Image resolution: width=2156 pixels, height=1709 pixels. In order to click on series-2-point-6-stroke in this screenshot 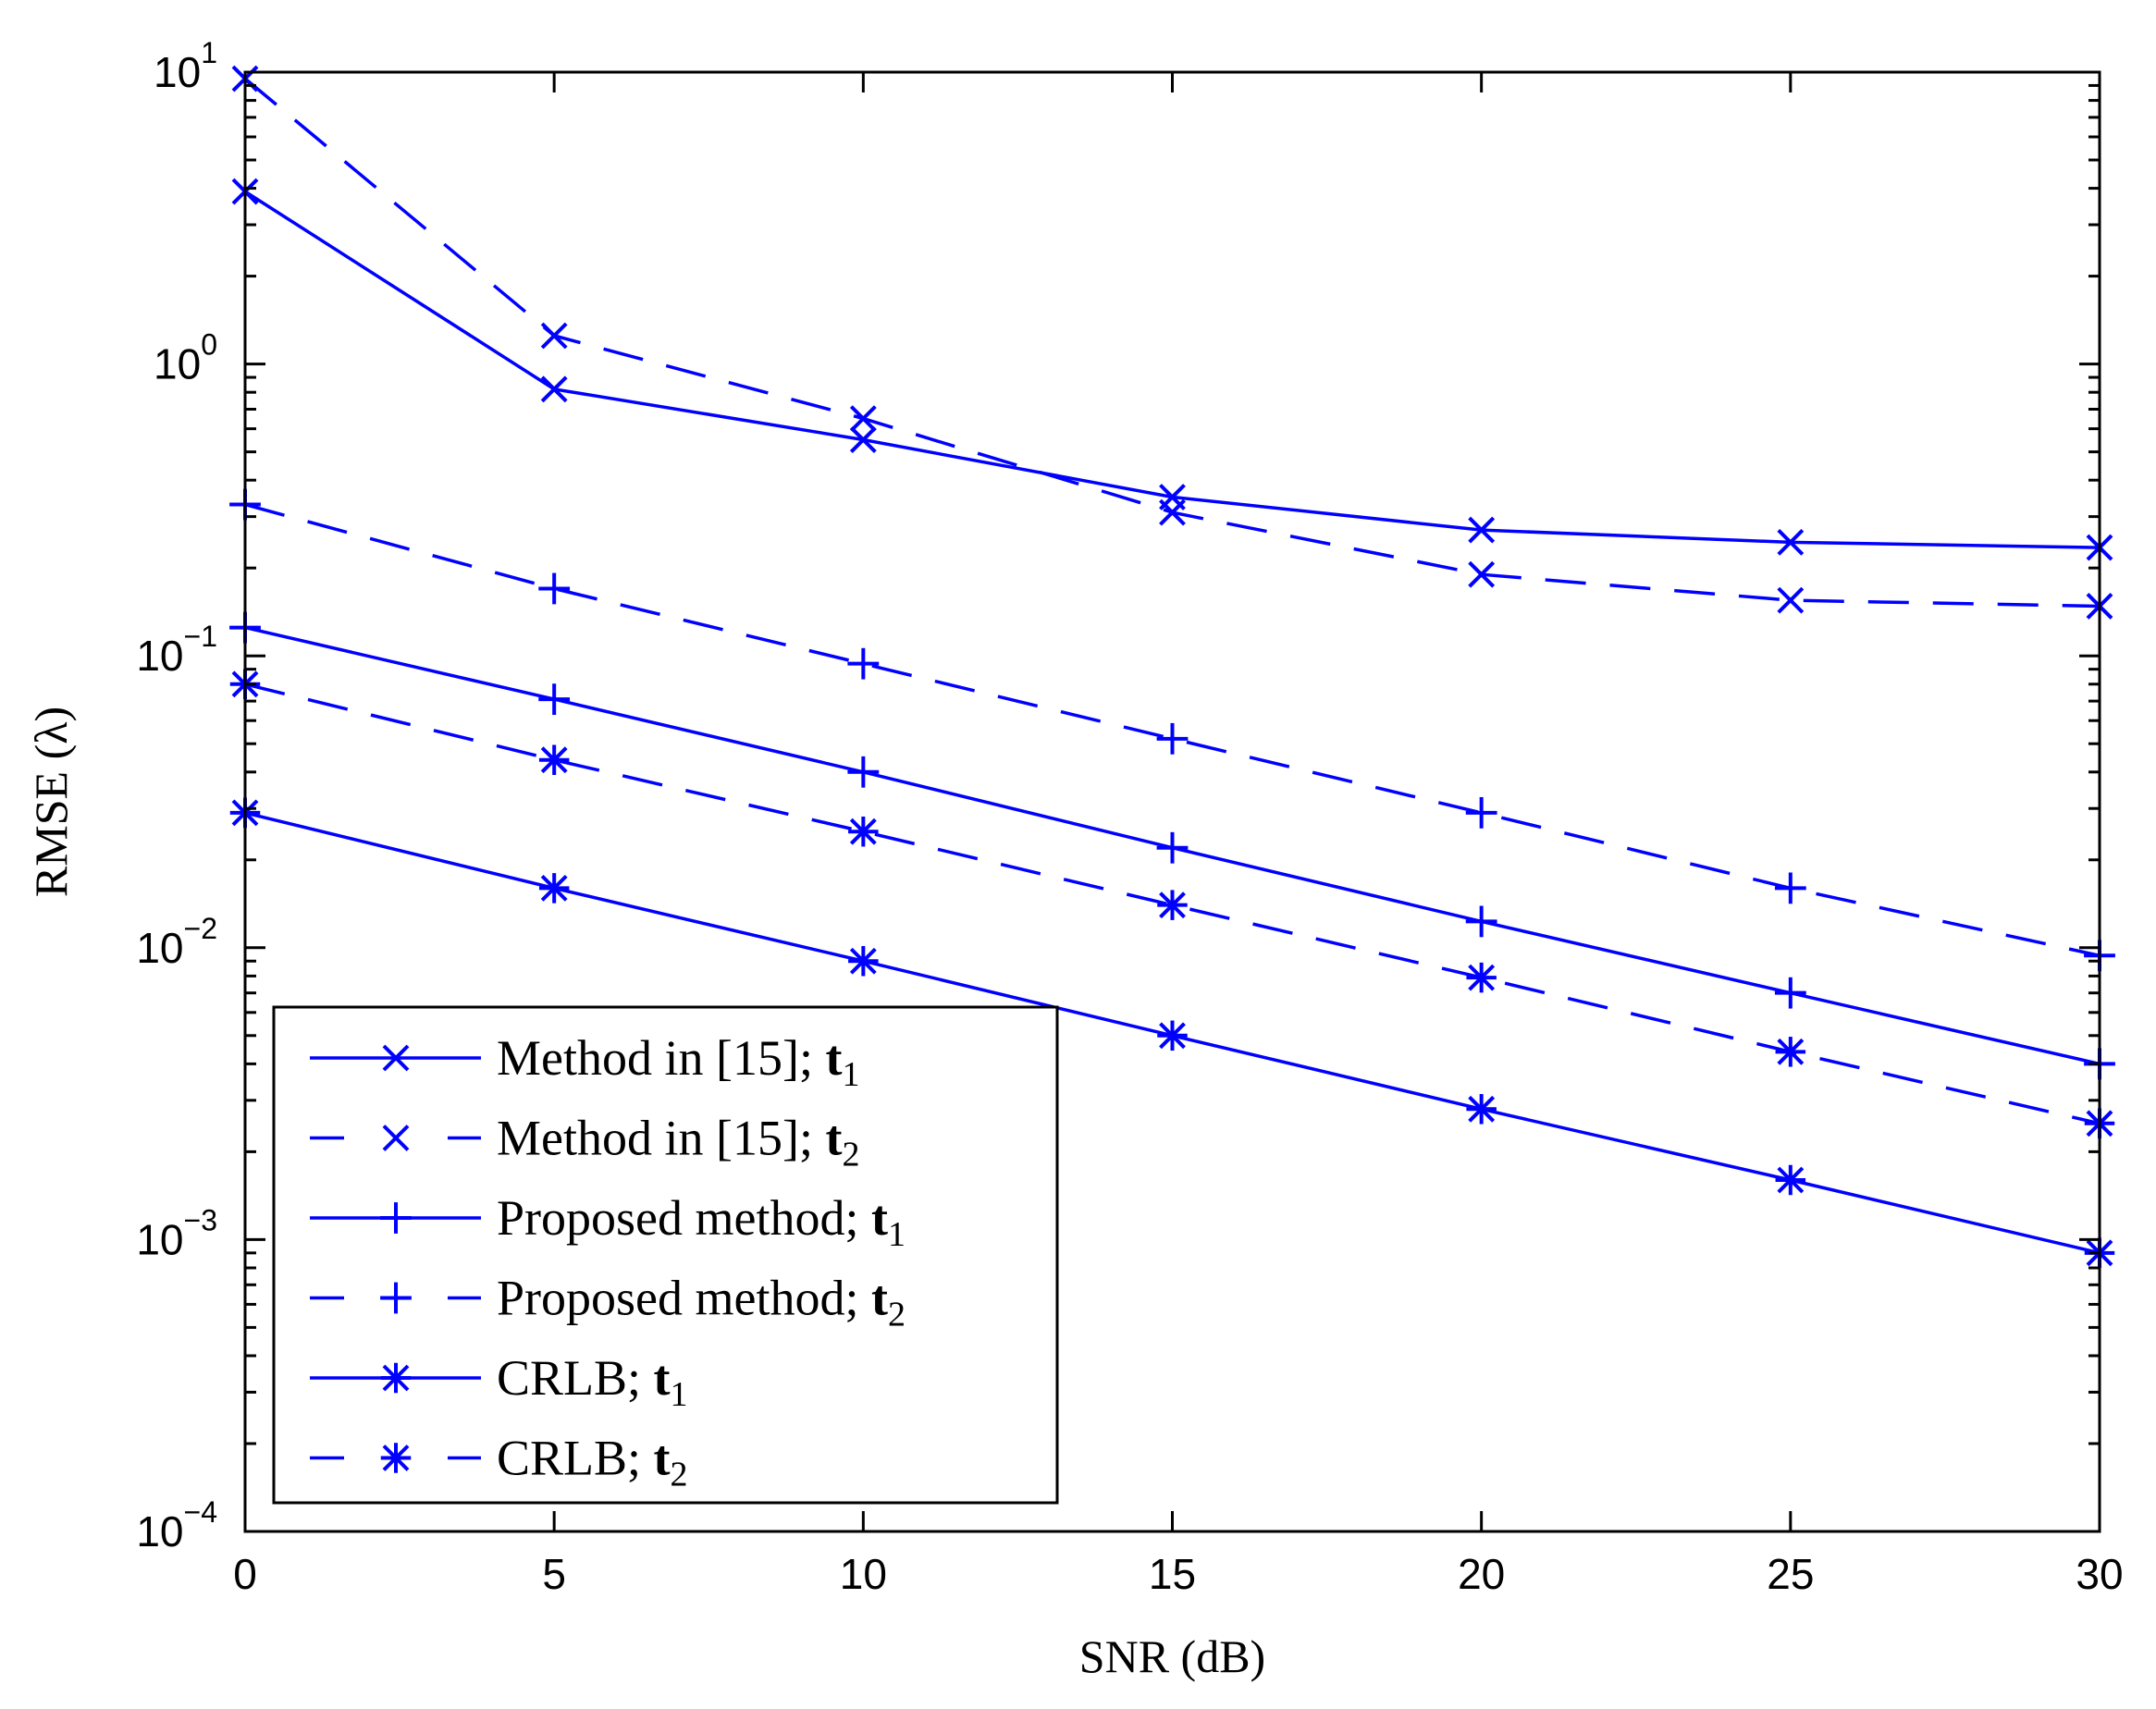, I will do `click(1791, 600)`.